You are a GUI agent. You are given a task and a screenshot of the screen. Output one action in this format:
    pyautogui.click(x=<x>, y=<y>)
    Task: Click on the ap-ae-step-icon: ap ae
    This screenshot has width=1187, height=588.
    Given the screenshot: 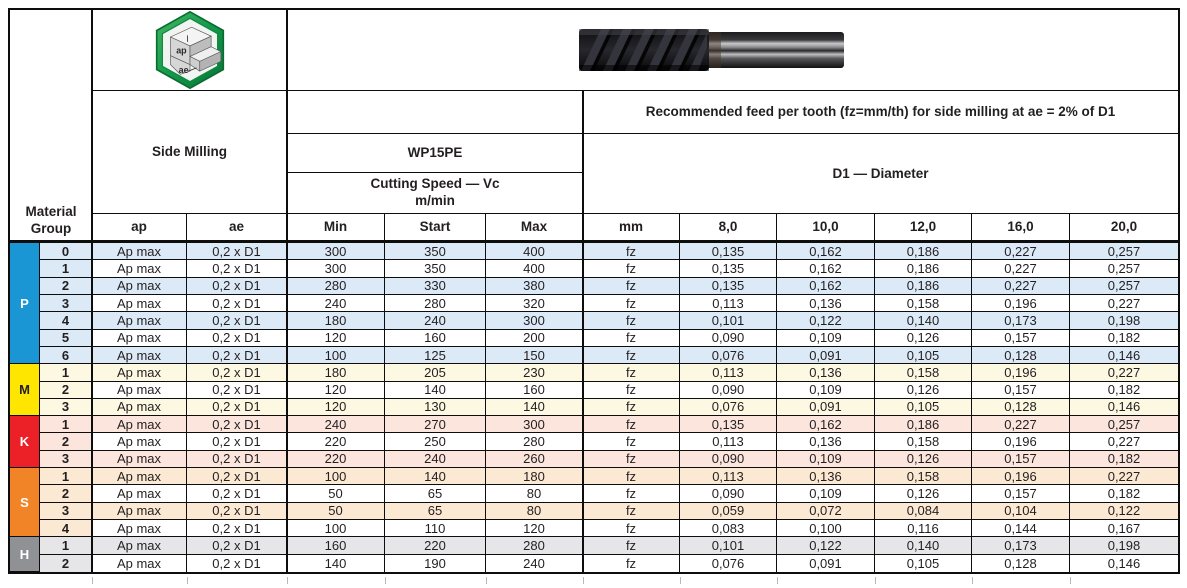 What is the action you would take?
    pyautogui.click(x=189, y=50)
    